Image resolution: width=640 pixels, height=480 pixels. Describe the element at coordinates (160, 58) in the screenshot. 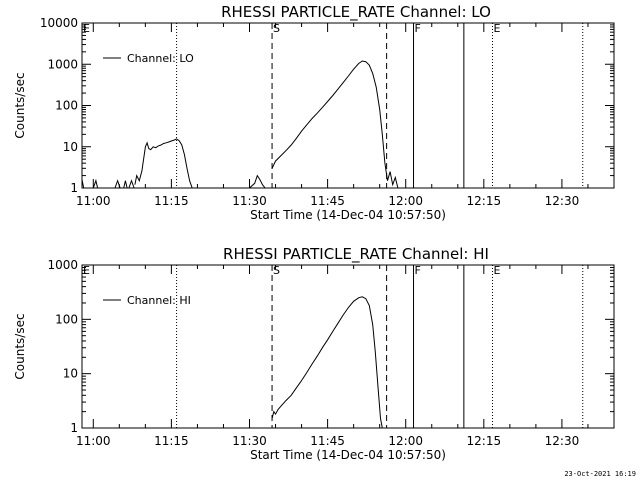

I see `legend-label: Channel: LO` at that location.